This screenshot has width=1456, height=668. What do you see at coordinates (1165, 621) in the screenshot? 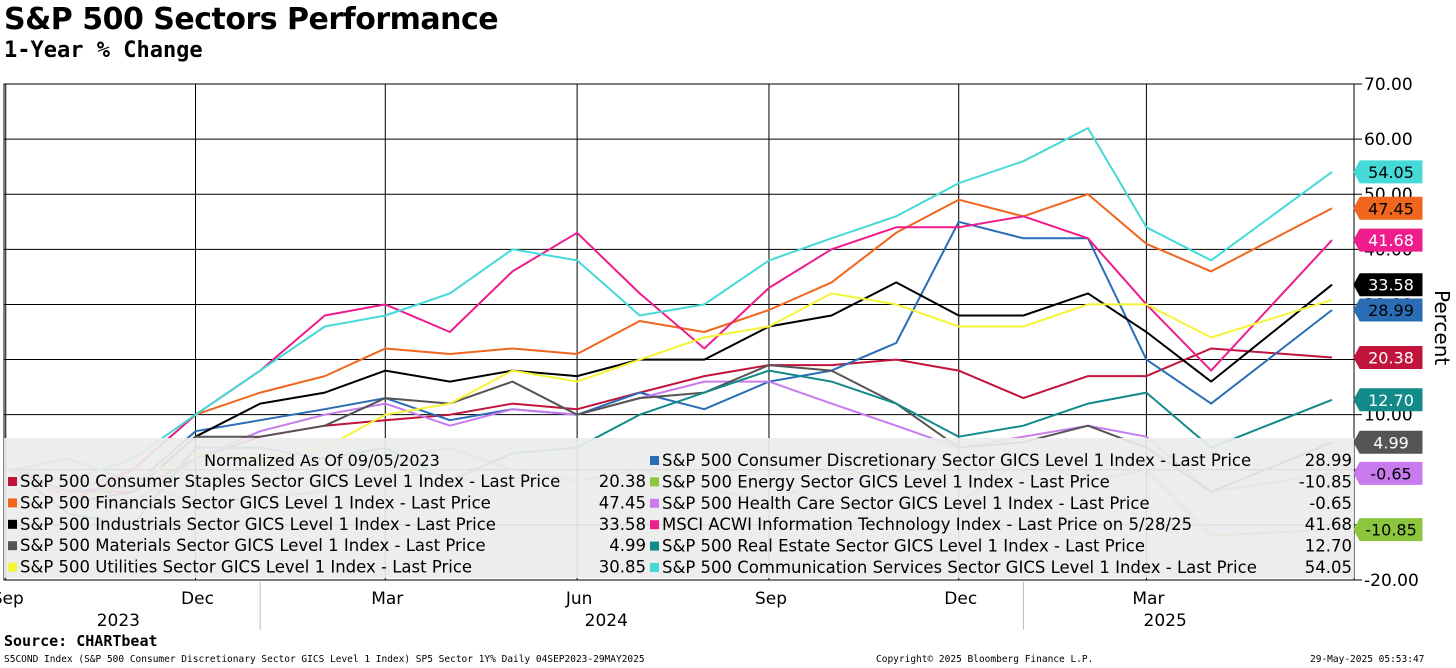
I see `year-label: 2025` at bounding box center [1165, 621].